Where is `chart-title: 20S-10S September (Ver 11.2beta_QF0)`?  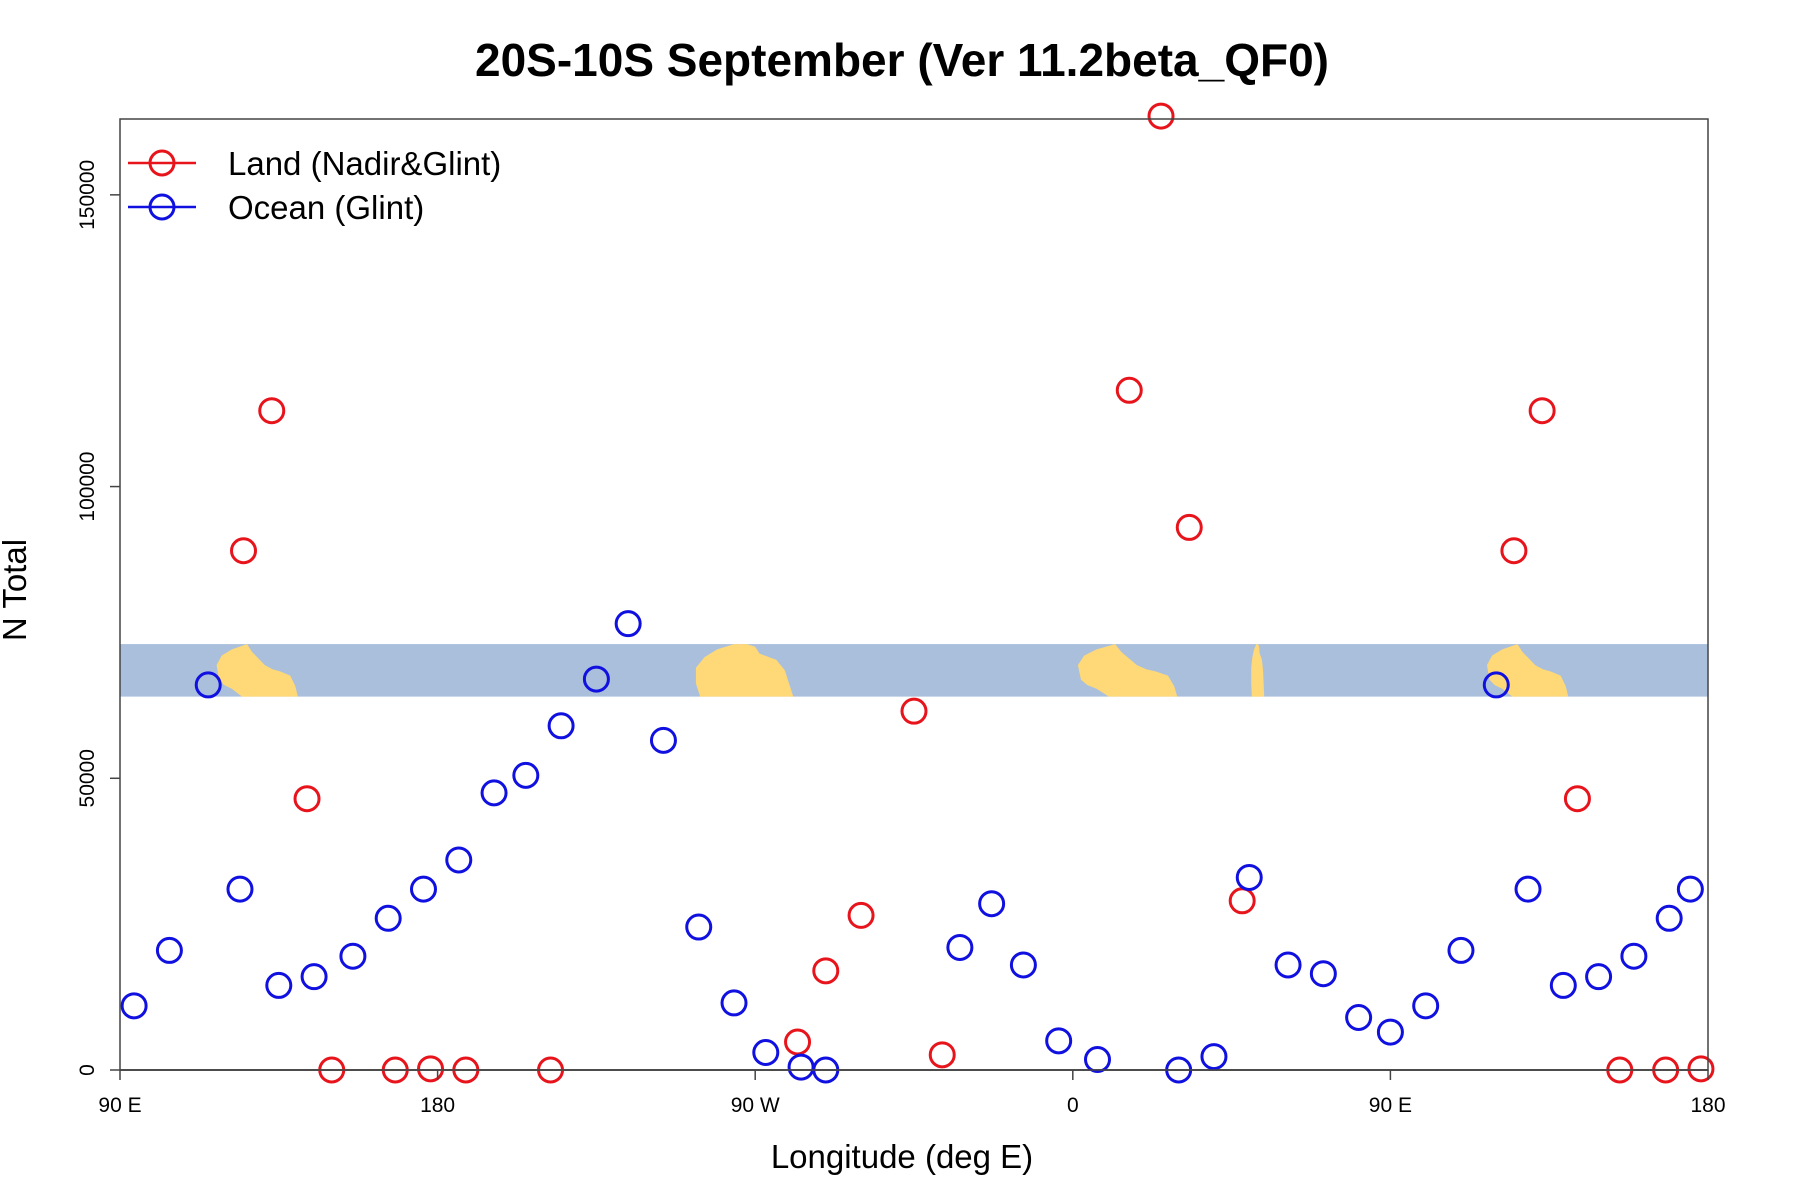
chart-title: 20S-10S September (Ver 11.2beta_QF0) is located at coordinates (902, 60).